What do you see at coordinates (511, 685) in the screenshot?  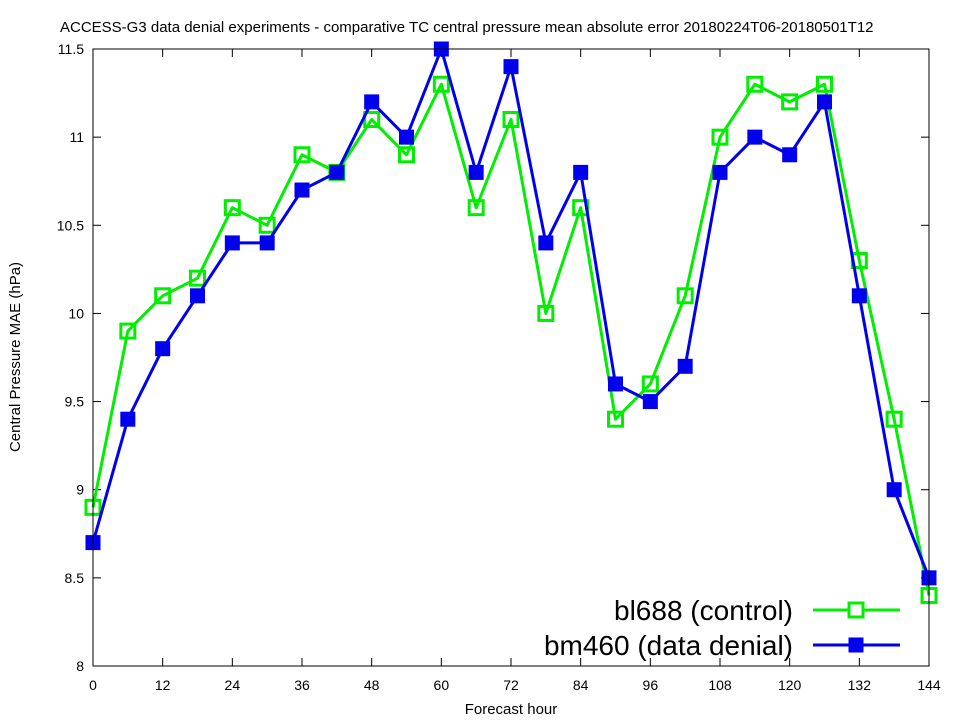 I see `x-tick-label: 72` at bounding box center [511, 685].